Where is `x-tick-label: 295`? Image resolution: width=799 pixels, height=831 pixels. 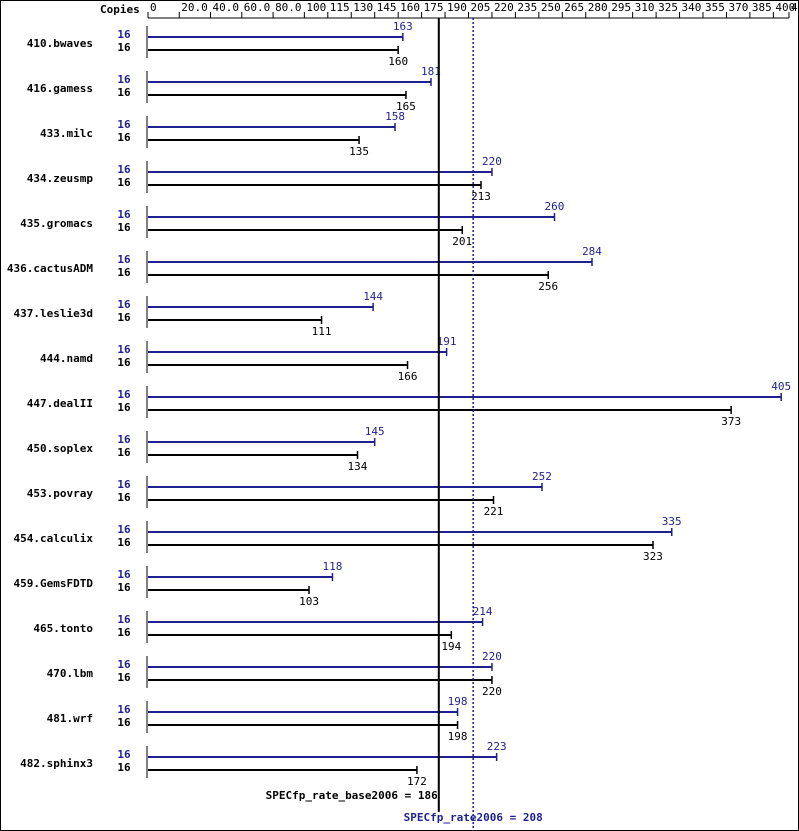 x-tick-label: 295 is located at coordinates (621, 7).